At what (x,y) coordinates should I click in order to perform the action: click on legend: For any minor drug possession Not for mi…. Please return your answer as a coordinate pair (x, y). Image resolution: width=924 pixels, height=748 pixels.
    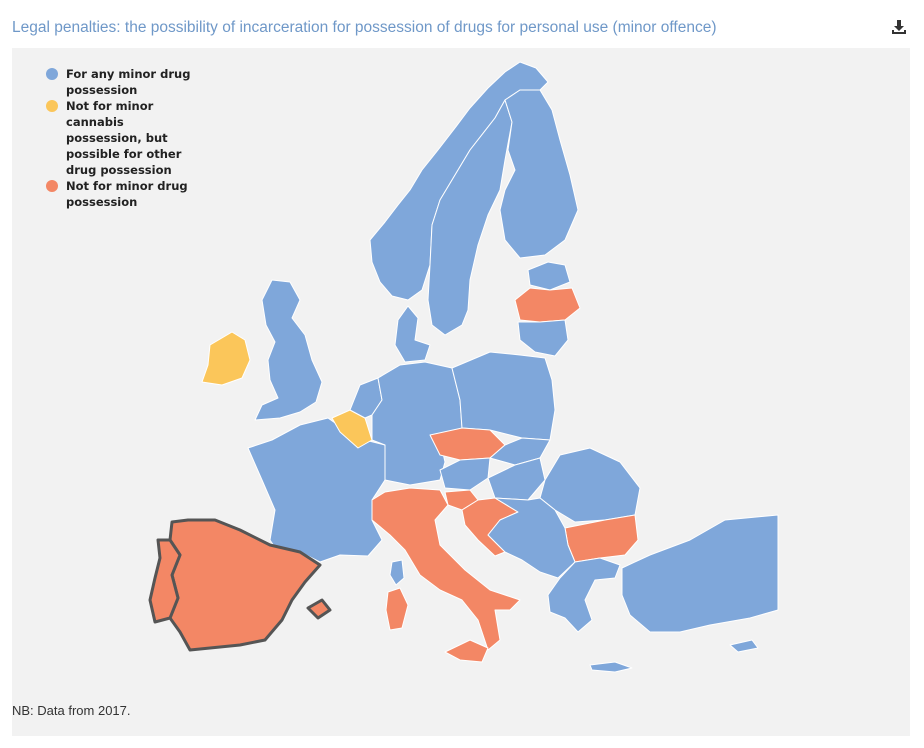
    Looking at the image, I should click on (121, 138).